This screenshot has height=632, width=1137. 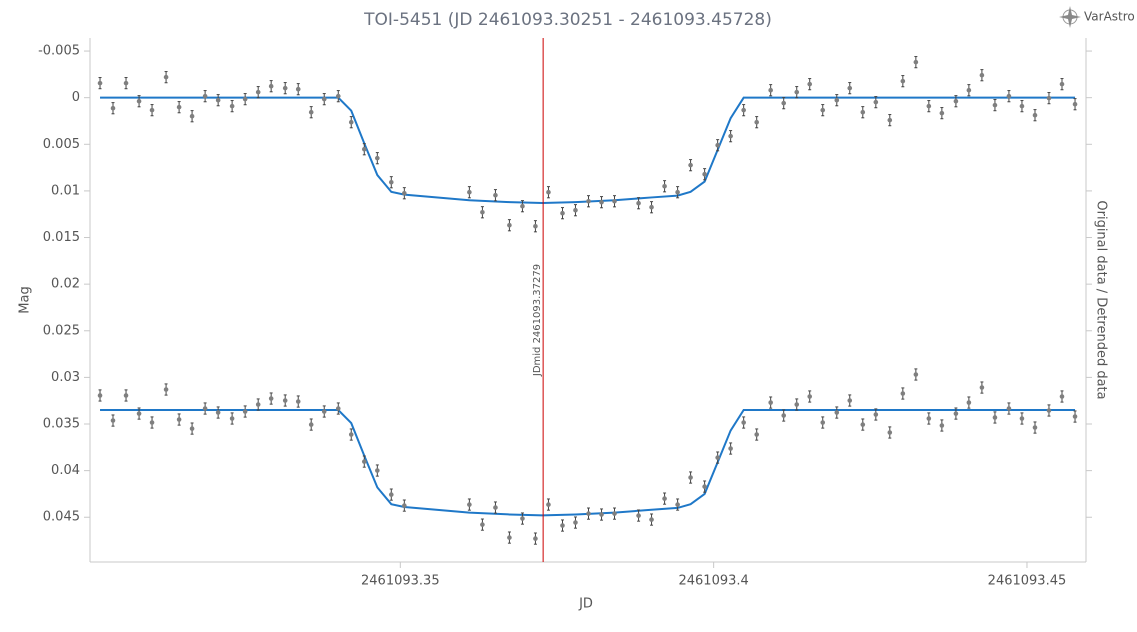 What do you see at coordinates (65, 377) in the screenshot?
I see `y-tick-label: 0.03` at bounding box center [65, 377].